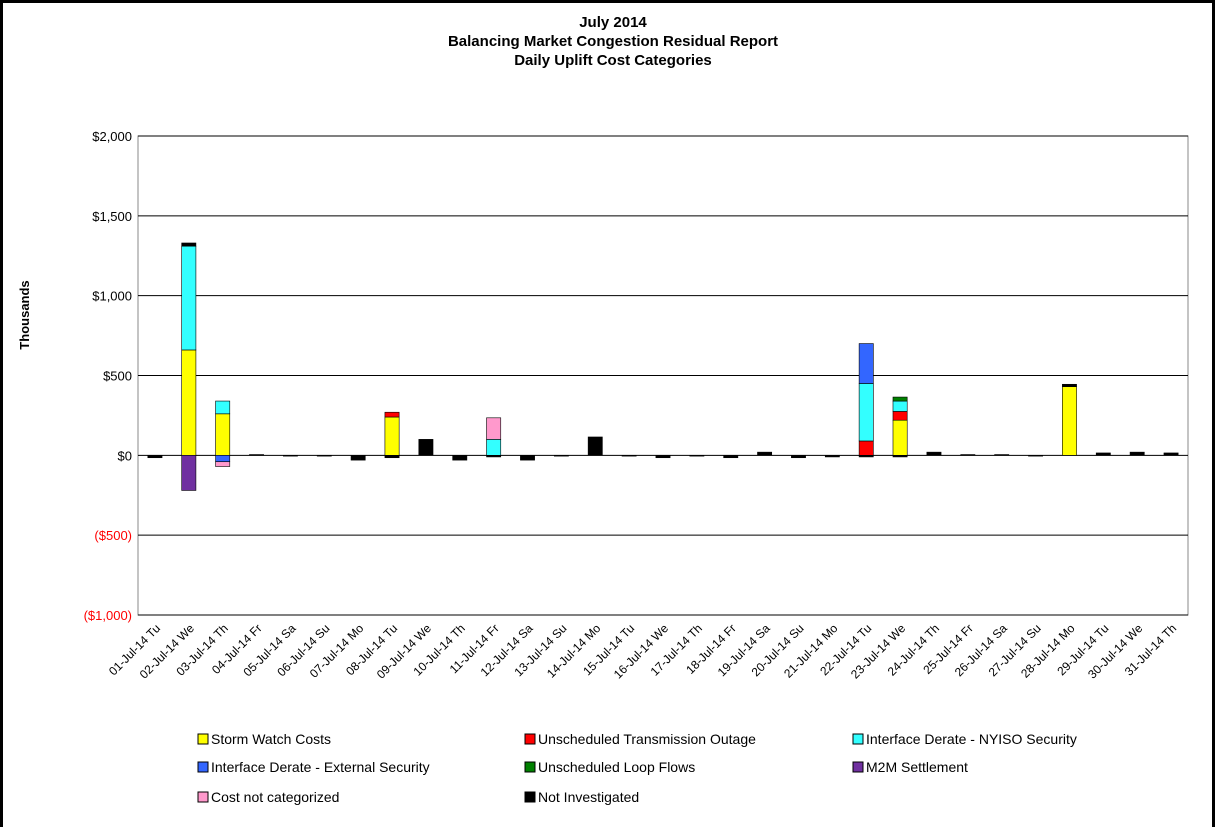 The height and width of the screenshot is (827, 1215). Describe the element at coordinates (613, 60) in the screenshot. I see `chart-title: Daily Uplift Cost Categories` at that location.